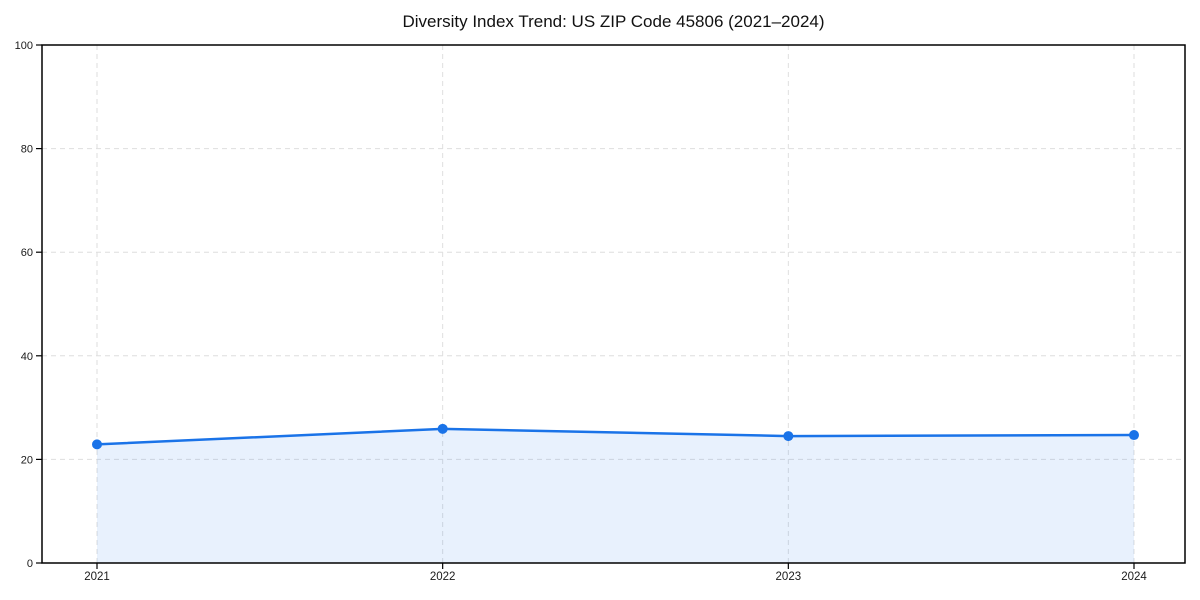  What do you see at coordinates (615, 436) in the screenshot?
I see `series-line` at bounding box center [615, 436].